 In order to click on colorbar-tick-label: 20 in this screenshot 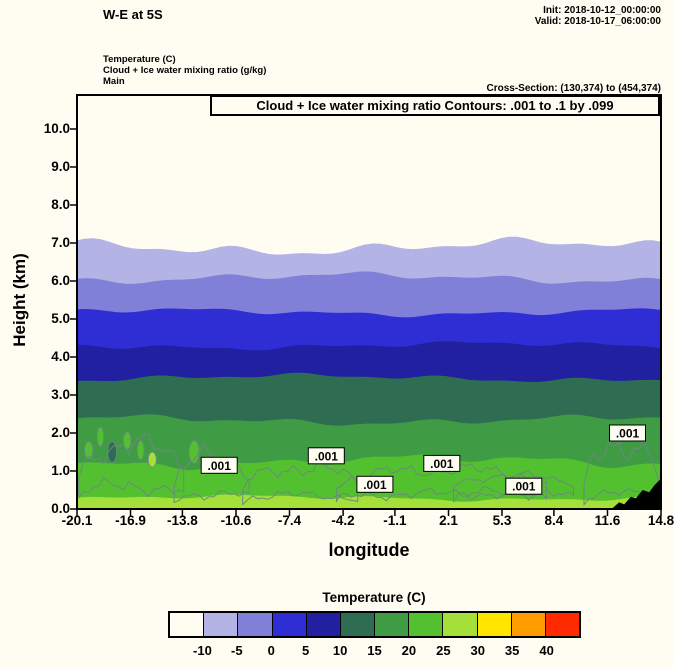, I will do `click(409, 650)`.